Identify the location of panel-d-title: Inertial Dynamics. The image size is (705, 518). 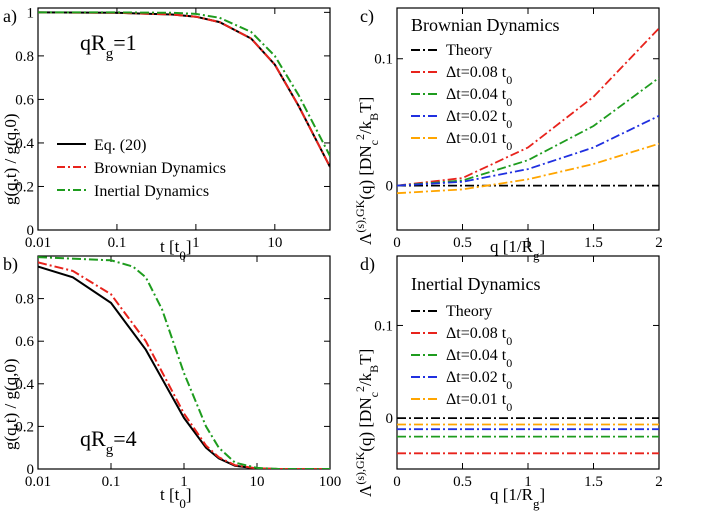
(475, 284).